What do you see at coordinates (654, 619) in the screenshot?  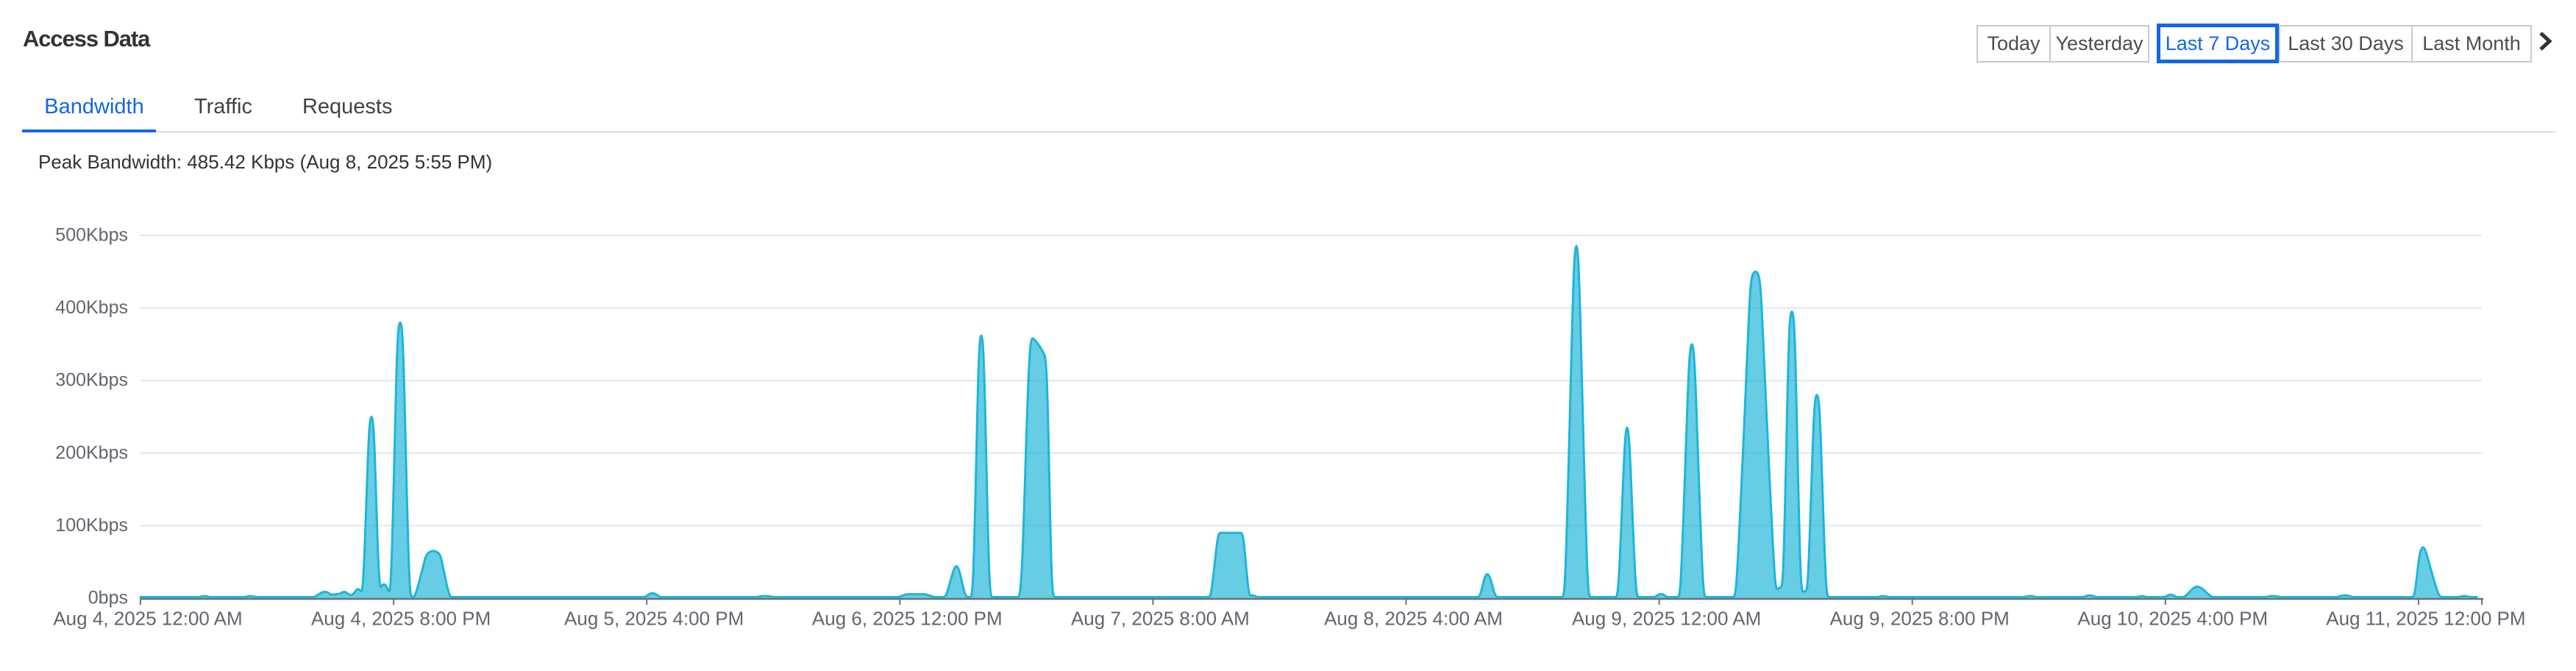 I see `svg-text: Aug 5, 2025 4:00 PM` at bounding box center [654, 619].